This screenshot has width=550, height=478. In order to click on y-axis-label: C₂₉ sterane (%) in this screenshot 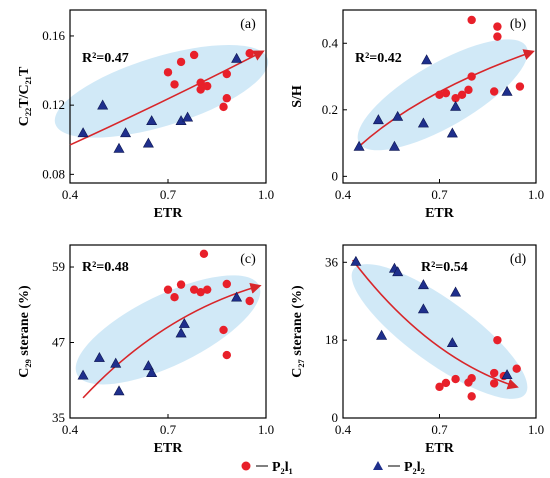, I will do `click(24, 331)`.